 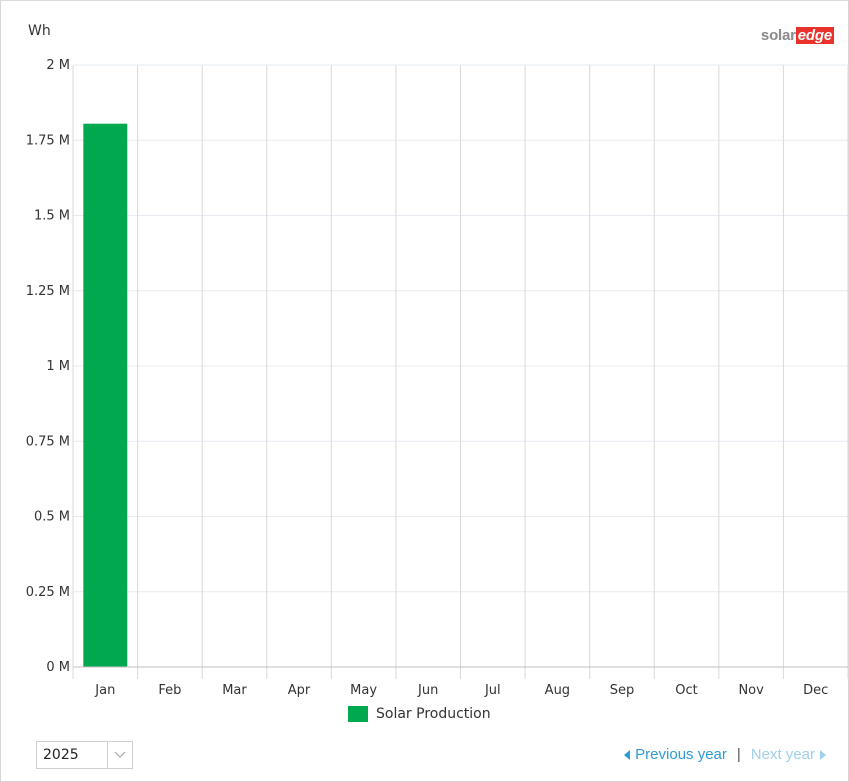 What do you see at coordinates (52, 517) in the screenshot?
I see `y-tick-label: 0.5 M` at bounding box center [52, 517].